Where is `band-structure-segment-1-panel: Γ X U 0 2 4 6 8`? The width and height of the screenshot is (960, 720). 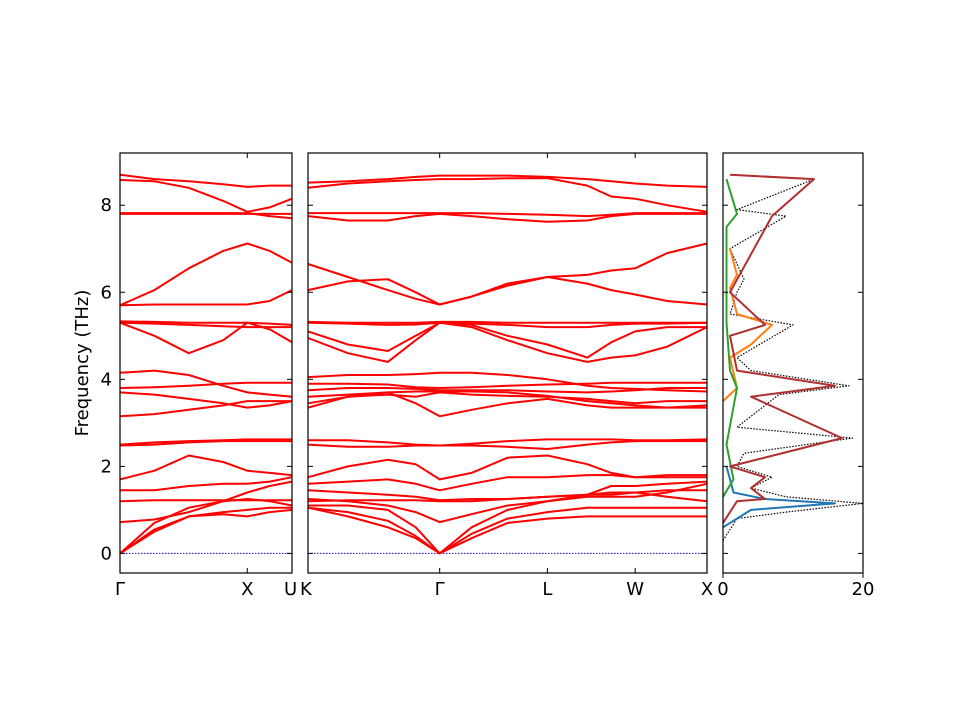
band-structure-segment-1-panel: Γ X U 0 2 4 6 8 is located at coordinates (199, 376).